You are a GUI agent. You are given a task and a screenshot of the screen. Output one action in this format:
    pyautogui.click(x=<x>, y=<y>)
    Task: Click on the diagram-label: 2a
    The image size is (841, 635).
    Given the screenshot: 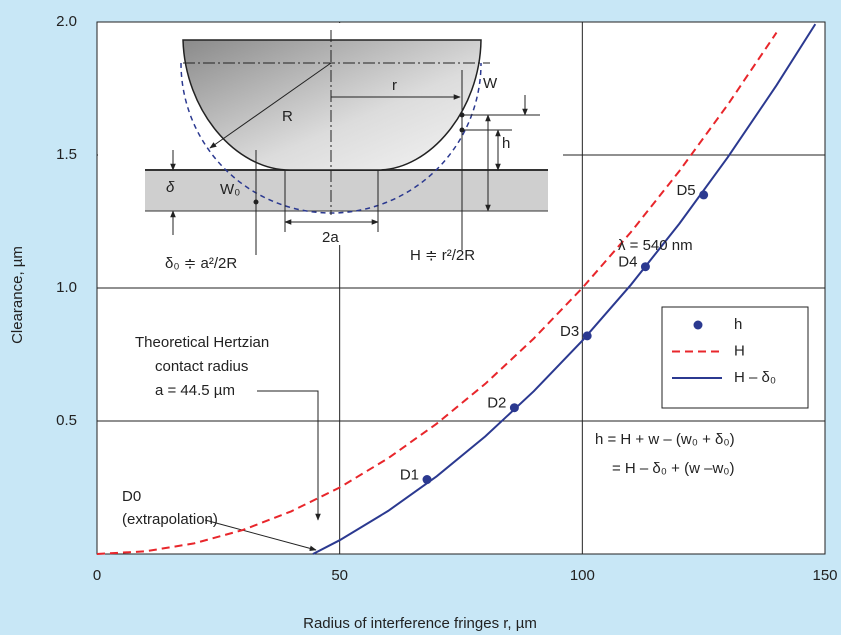 What is the action you would take?
    pyautogui.click(x=330, y=237)
    